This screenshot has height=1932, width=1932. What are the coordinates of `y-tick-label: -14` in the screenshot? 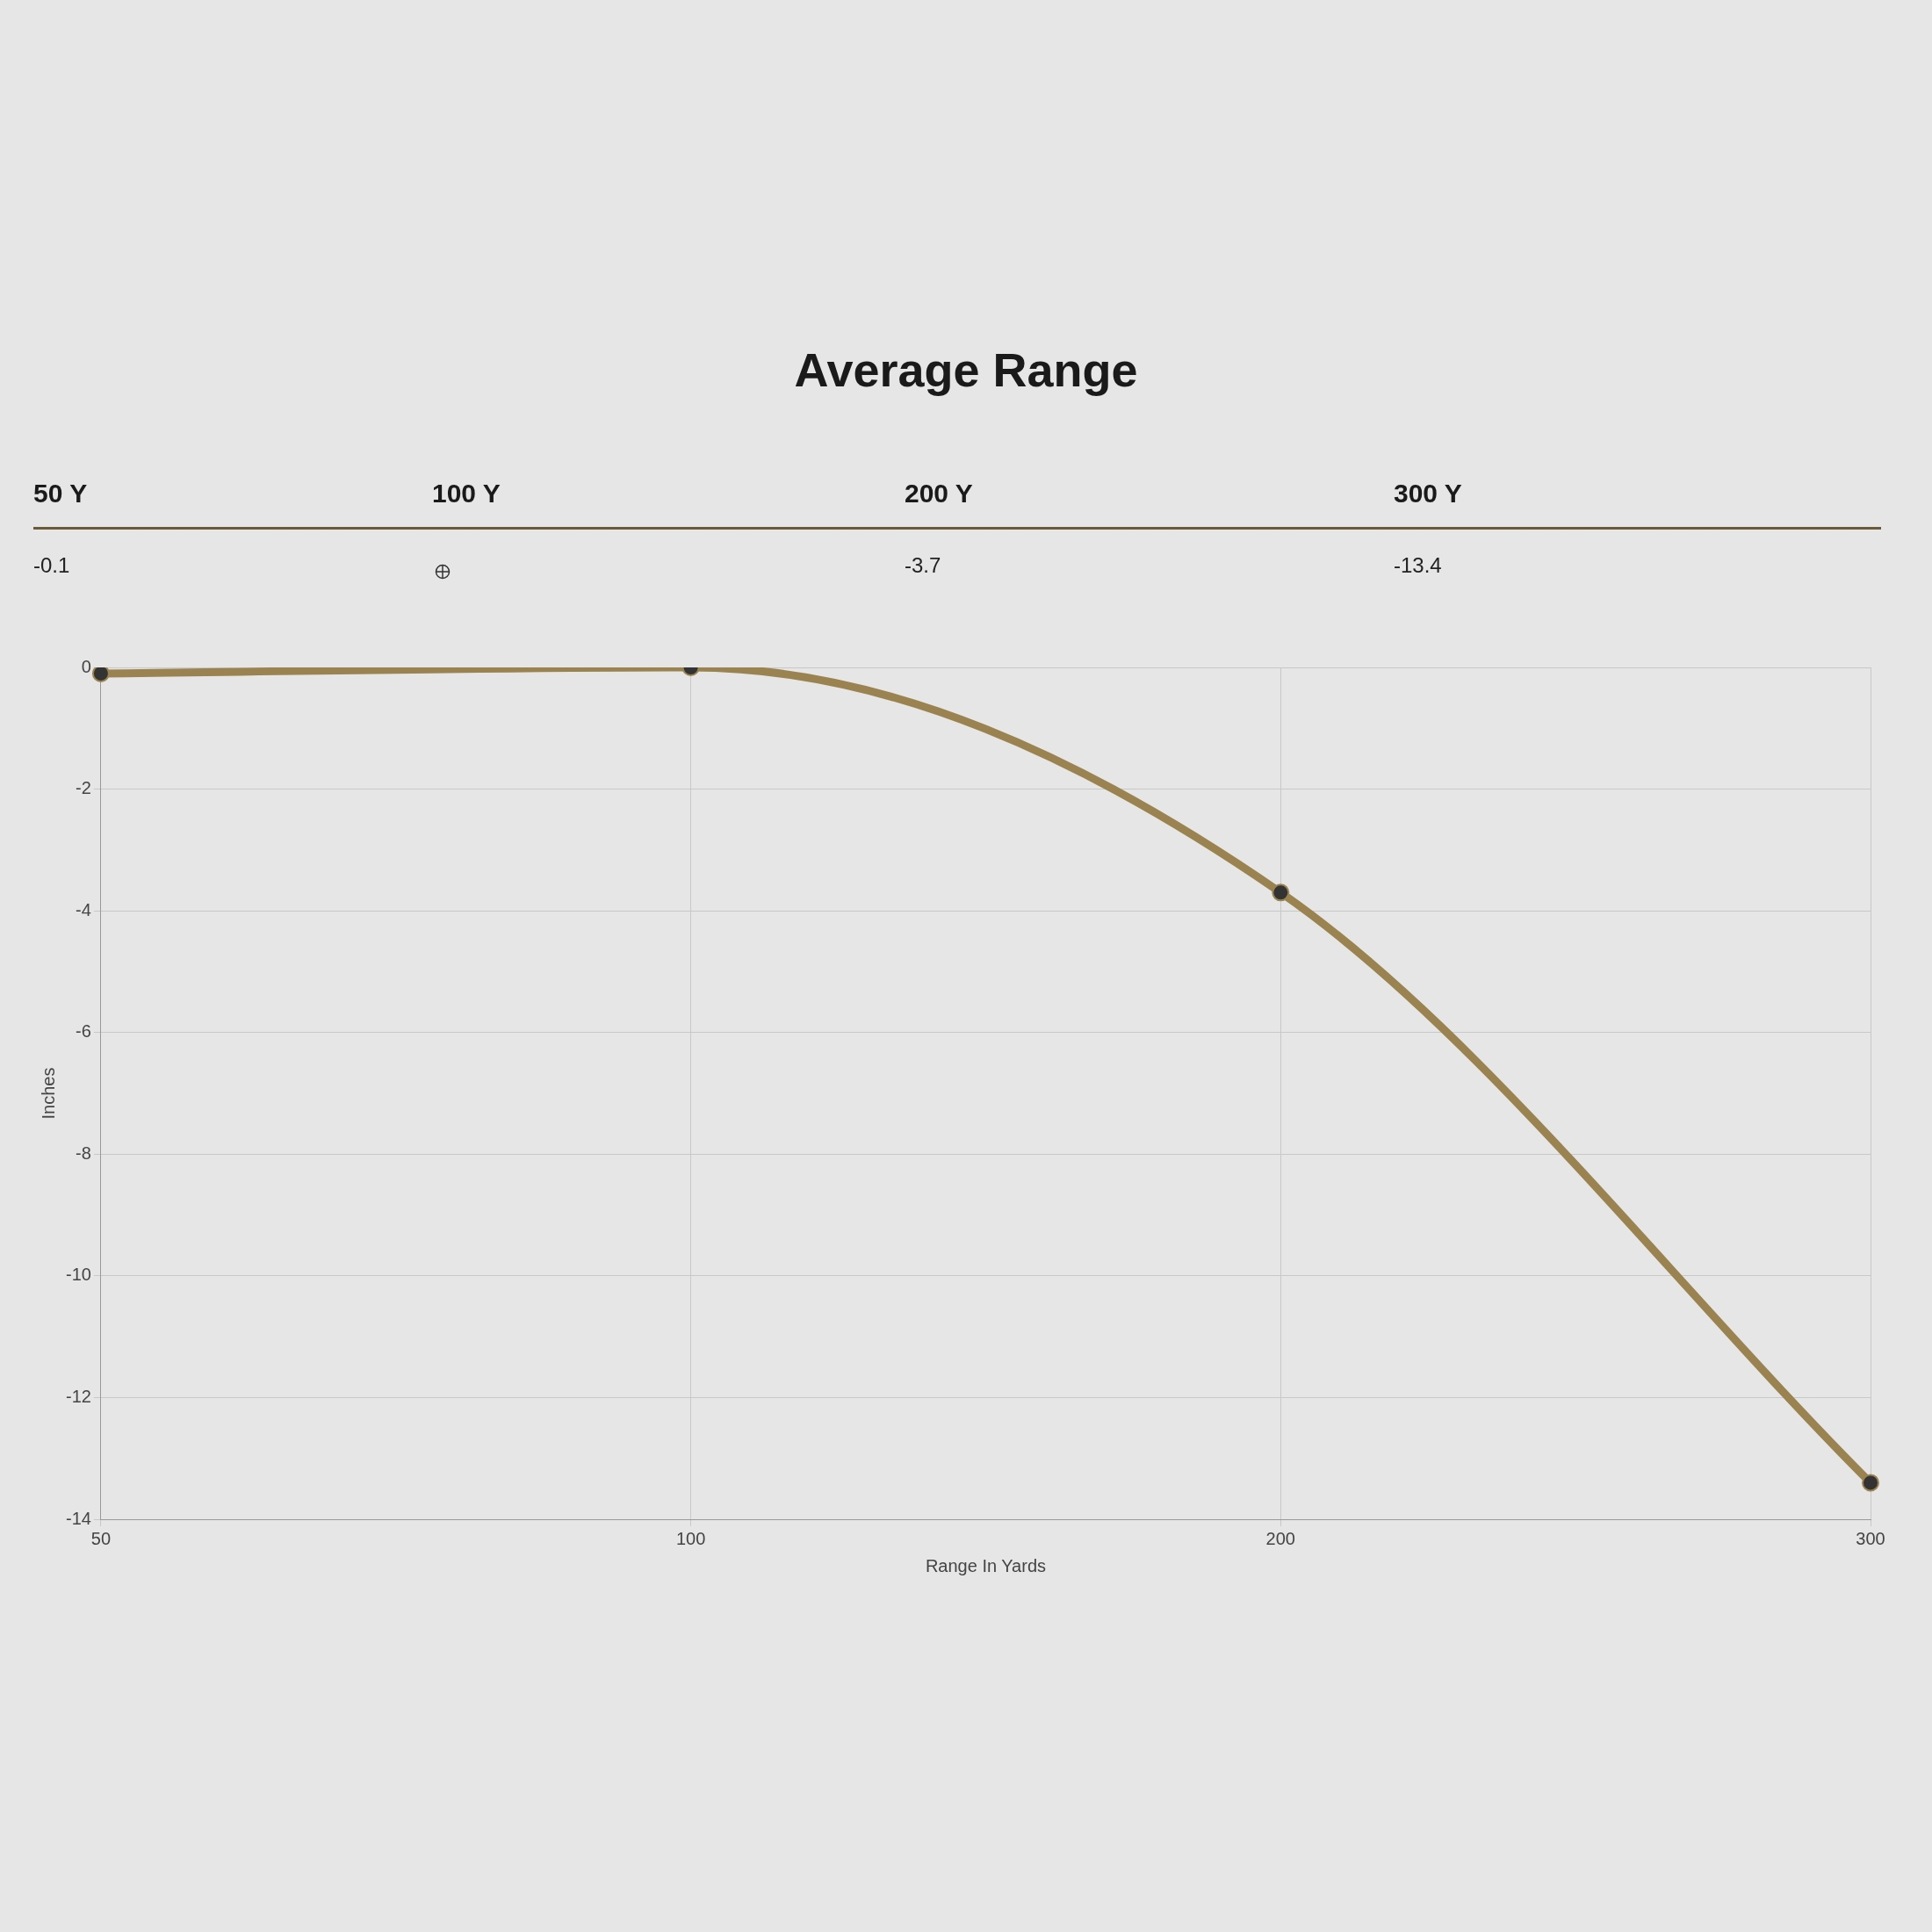 It's located at (79, 1518).